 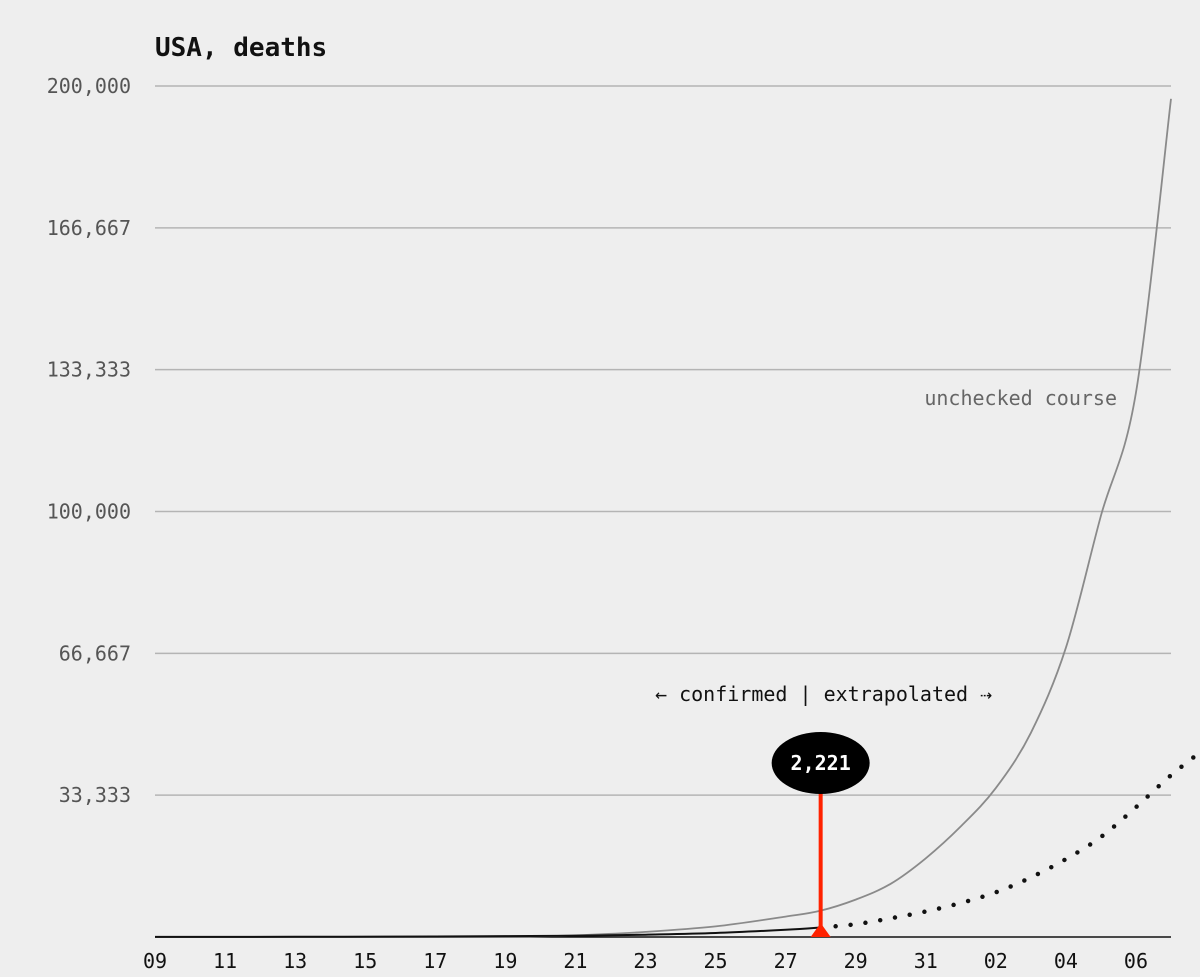 I want to click on x-axis-ticks: 09 11 13 15 17 19 21 23 25 27 29 31 02 04 06, so click(x=645, y=961).